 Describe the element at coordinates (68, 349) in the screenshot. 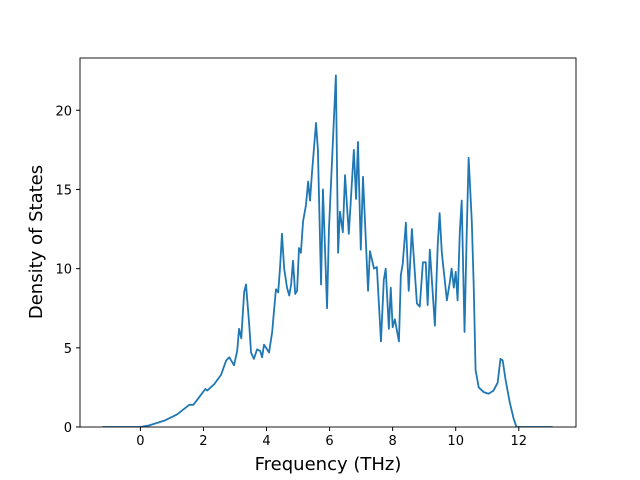

I see `y-tick-label: 5` at that location.